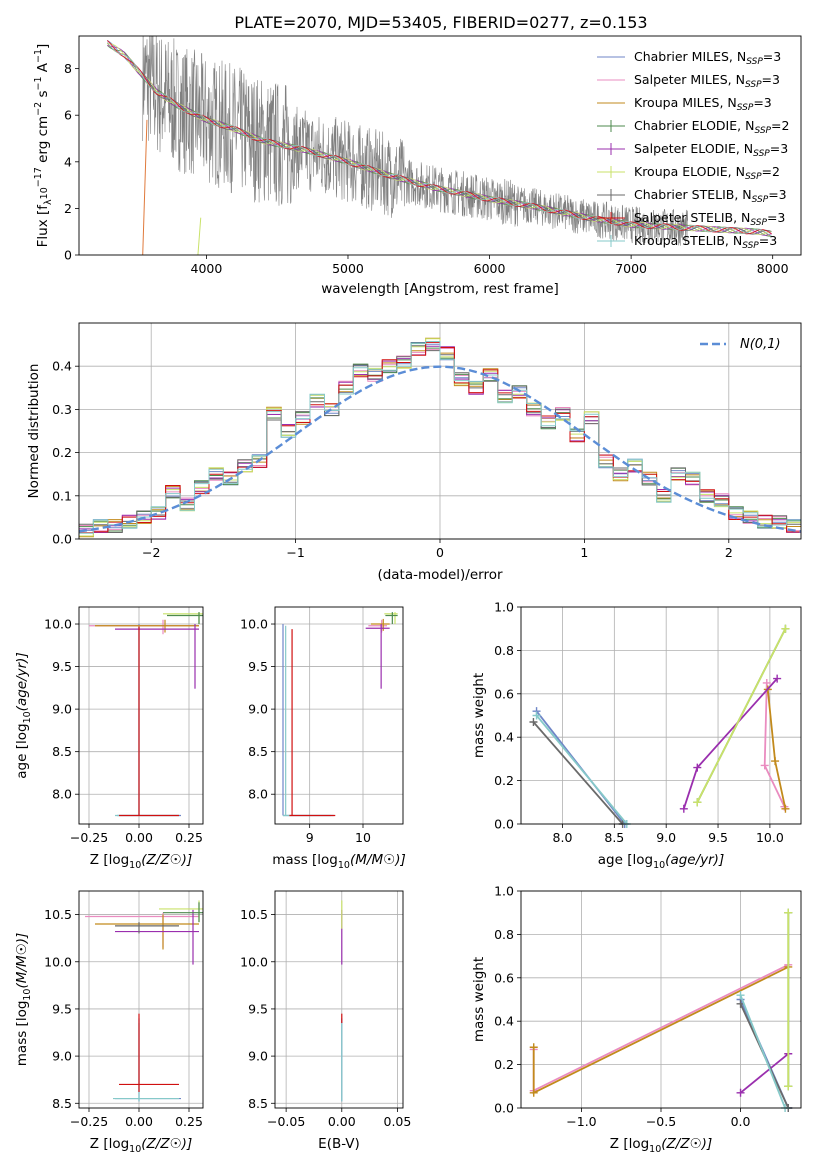  Describe the element at coordinates (705, 242) in the screenshot. I see `legend-label: Kroupa STELIB, NSSP=3` at that location.